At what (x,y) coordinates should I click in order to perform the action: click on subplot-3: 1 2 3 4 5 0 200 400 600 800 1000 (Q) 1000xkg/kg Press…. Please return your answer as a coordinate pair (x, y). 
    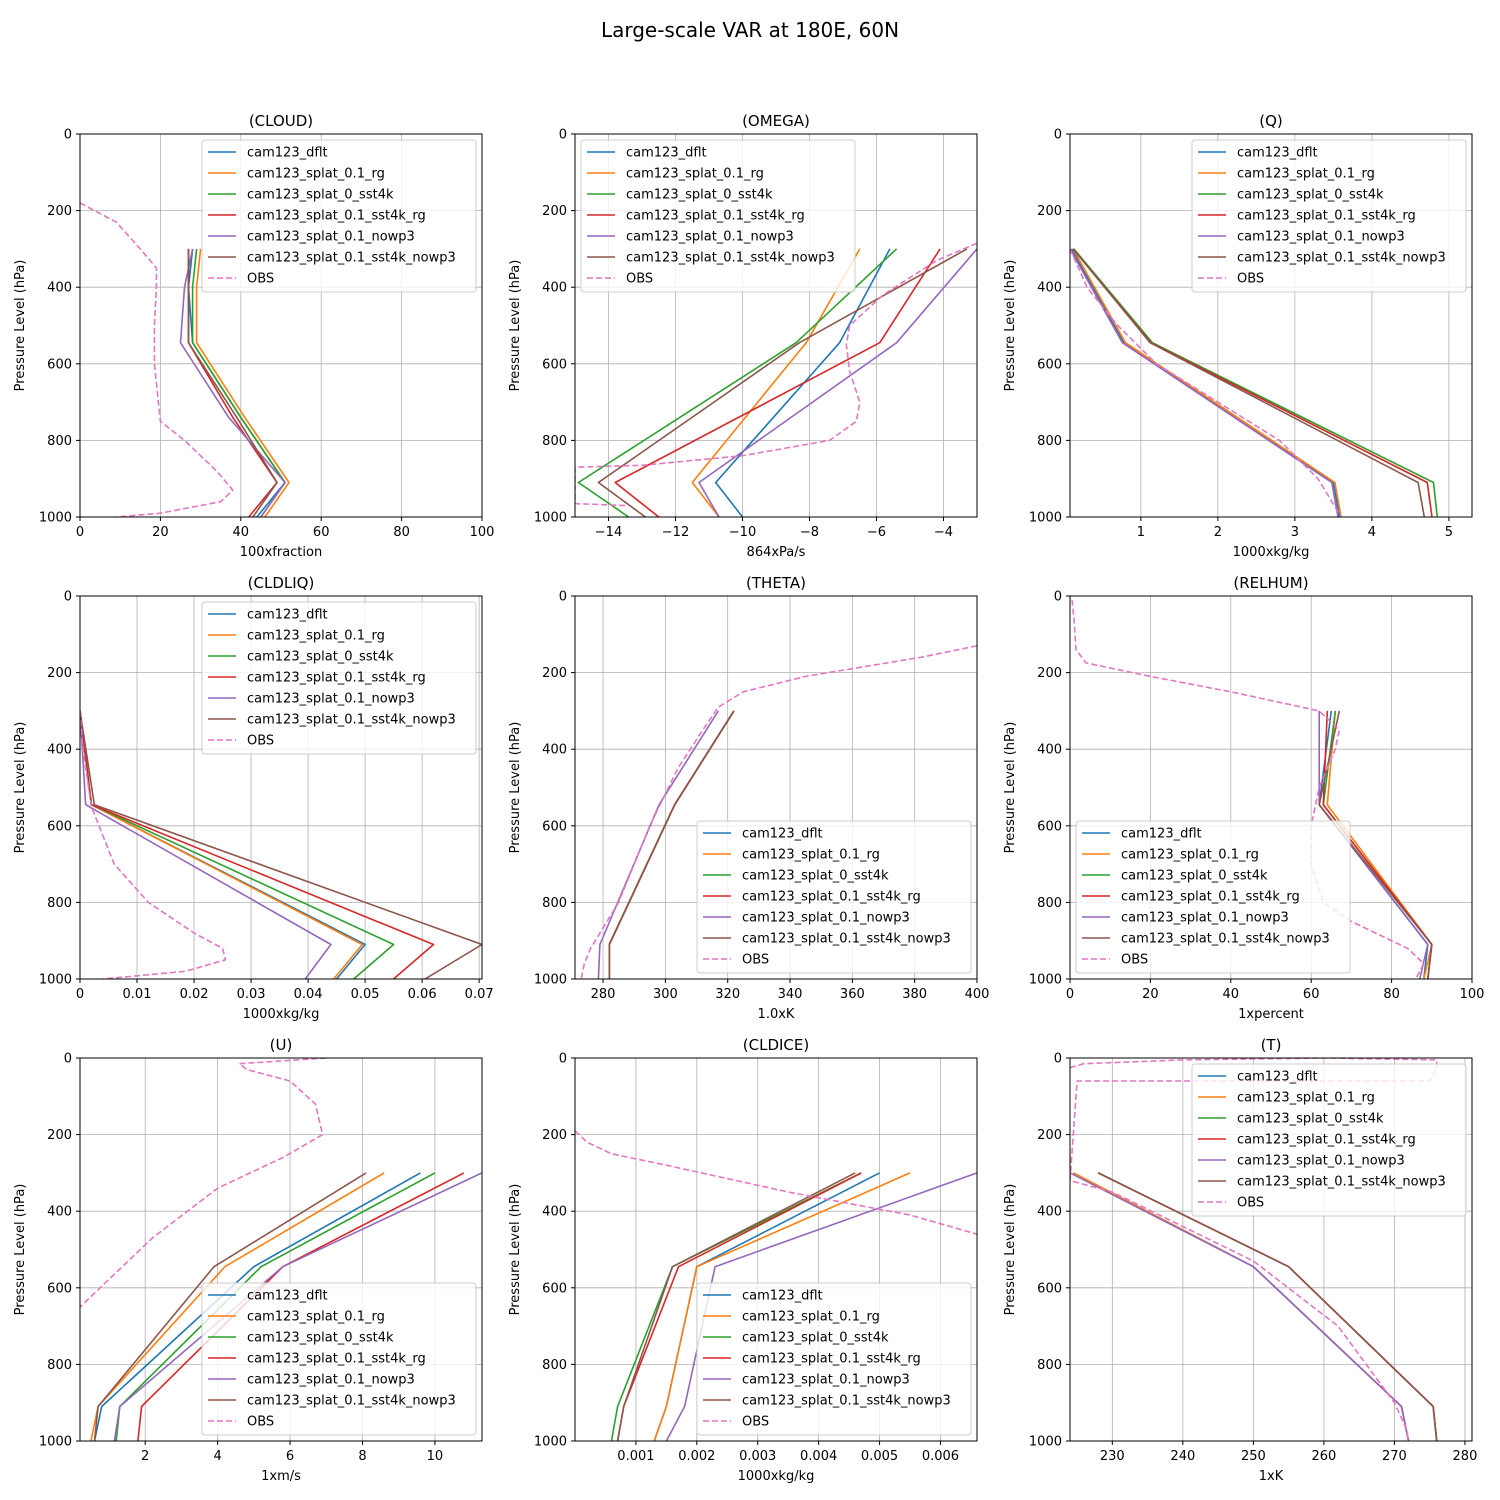
    Looking at the image, I should click on (1238, 336).